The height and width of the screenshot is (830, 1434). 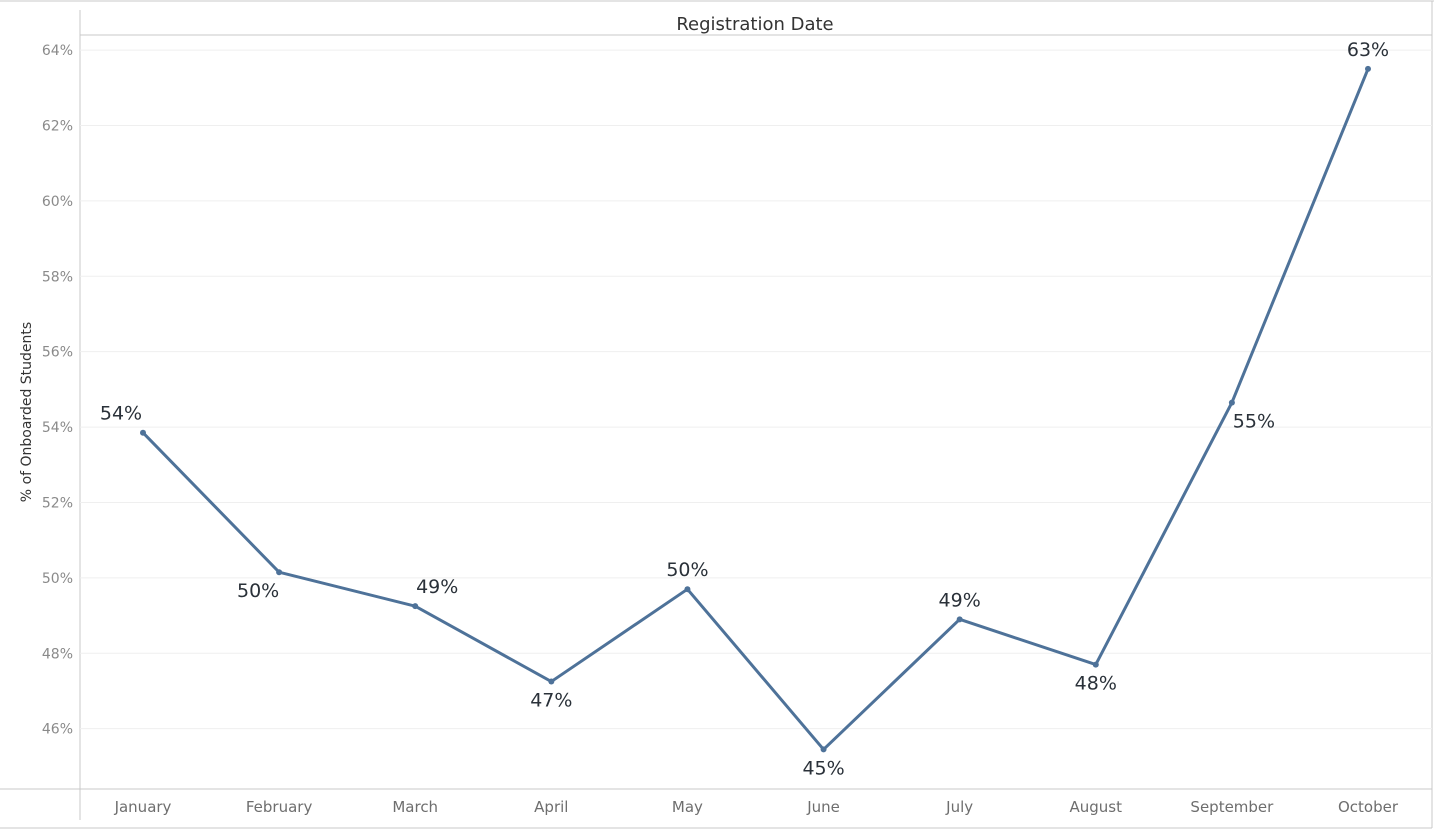 What do you see at coordinates (1368, 807) in the screenshot?
I see `x-tick-label: October` at bounding box center [1368, 807].